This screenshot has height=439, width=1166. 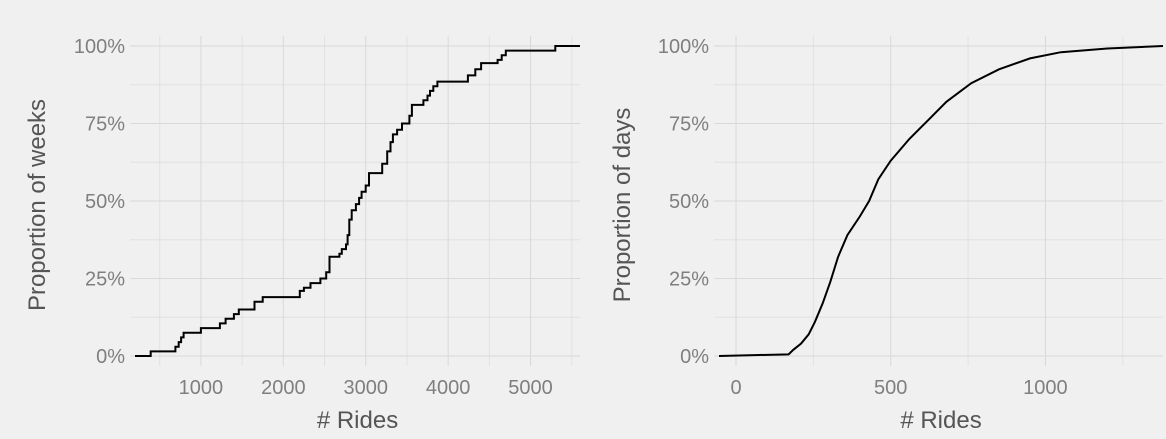 What do you see at coordinates (365, 388) in the screenshot?
I see `x-tick-label: 3000` at bounding box center [365, 388].